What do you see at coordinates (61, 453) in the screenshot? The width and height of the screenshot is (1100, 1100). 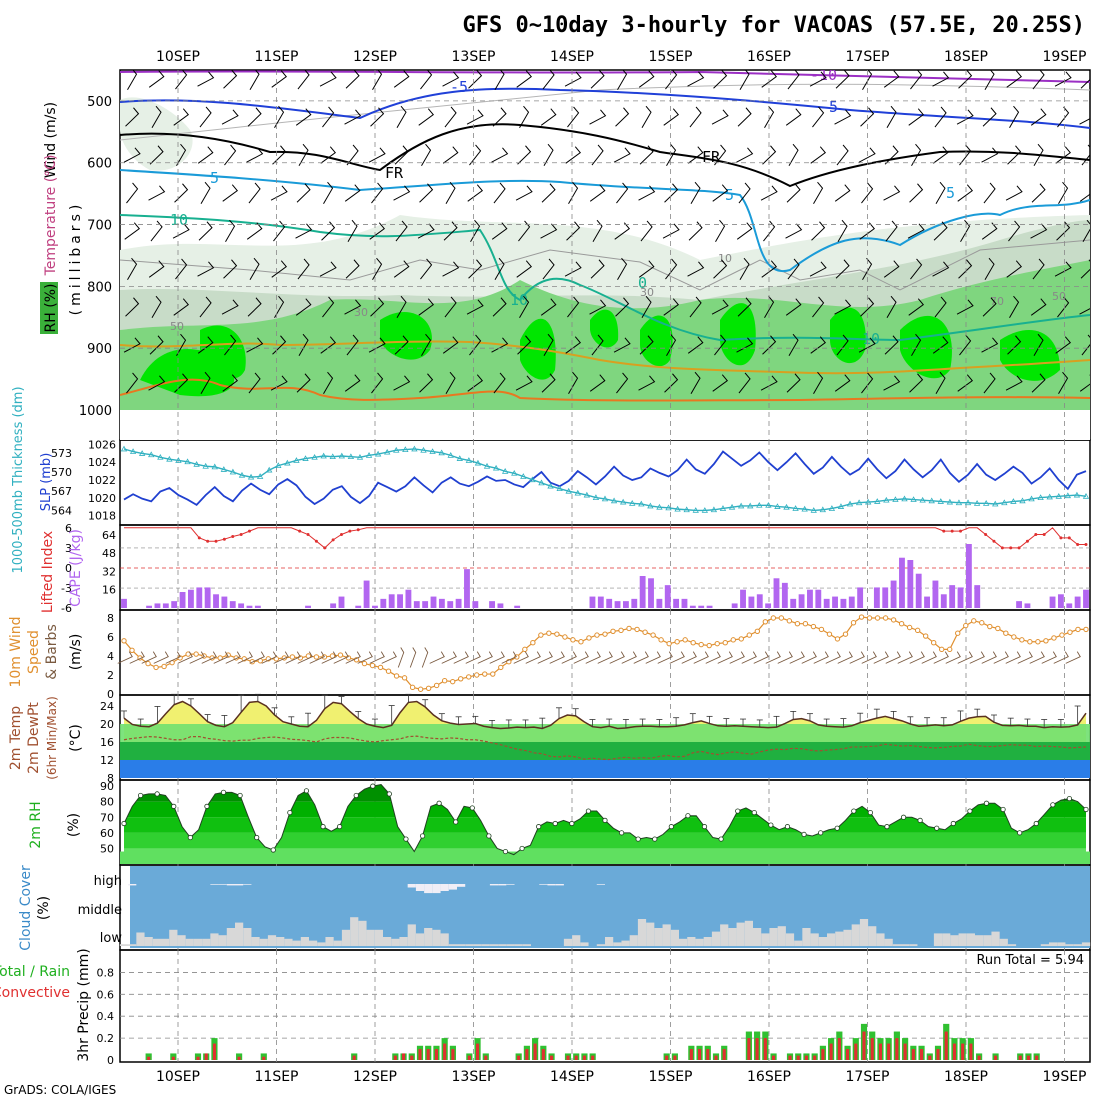 I see `thickness-tick: 573` at bounding box center [61, 453].